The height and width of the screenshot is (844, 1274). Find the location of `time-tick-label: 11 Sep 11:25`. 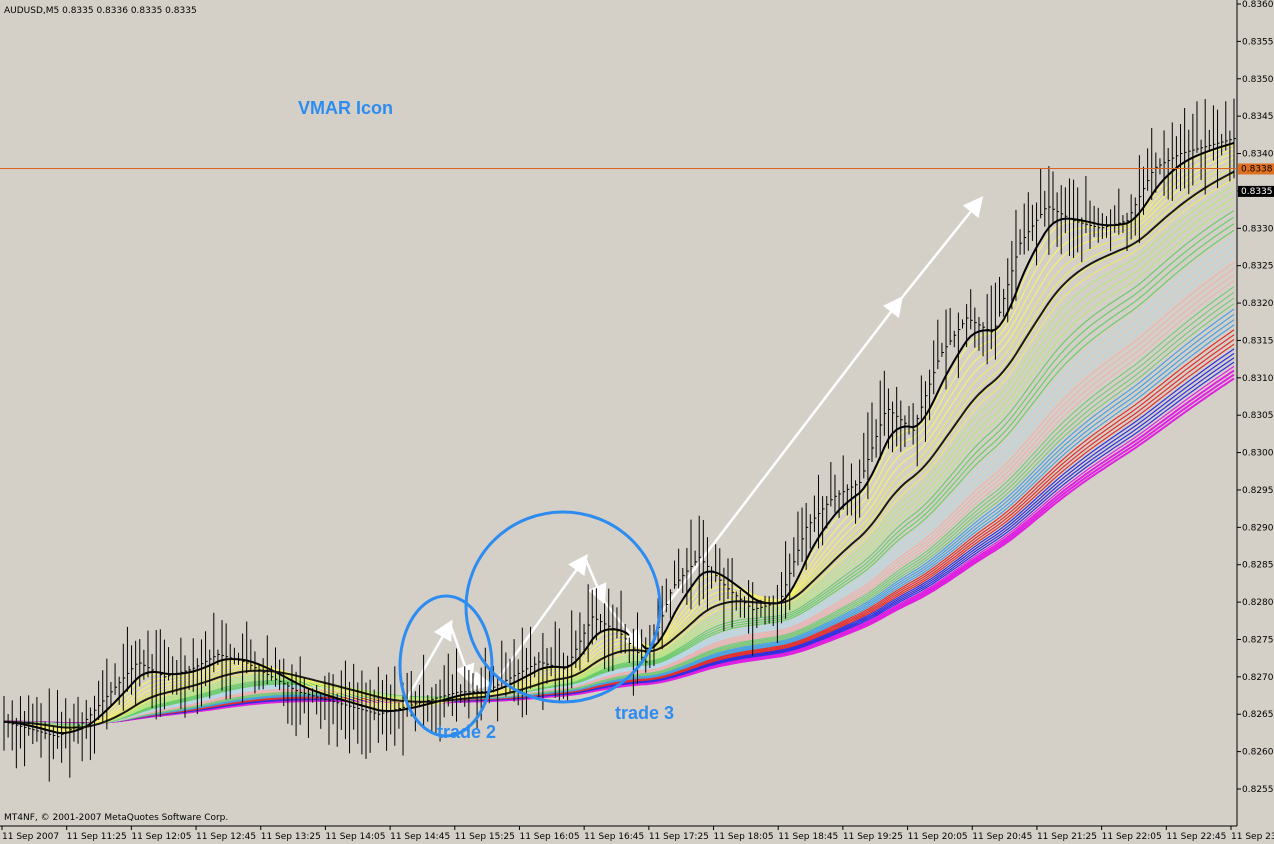

time-tick-label: 11 Sep 11:25 is located at coordinates (97, 837).